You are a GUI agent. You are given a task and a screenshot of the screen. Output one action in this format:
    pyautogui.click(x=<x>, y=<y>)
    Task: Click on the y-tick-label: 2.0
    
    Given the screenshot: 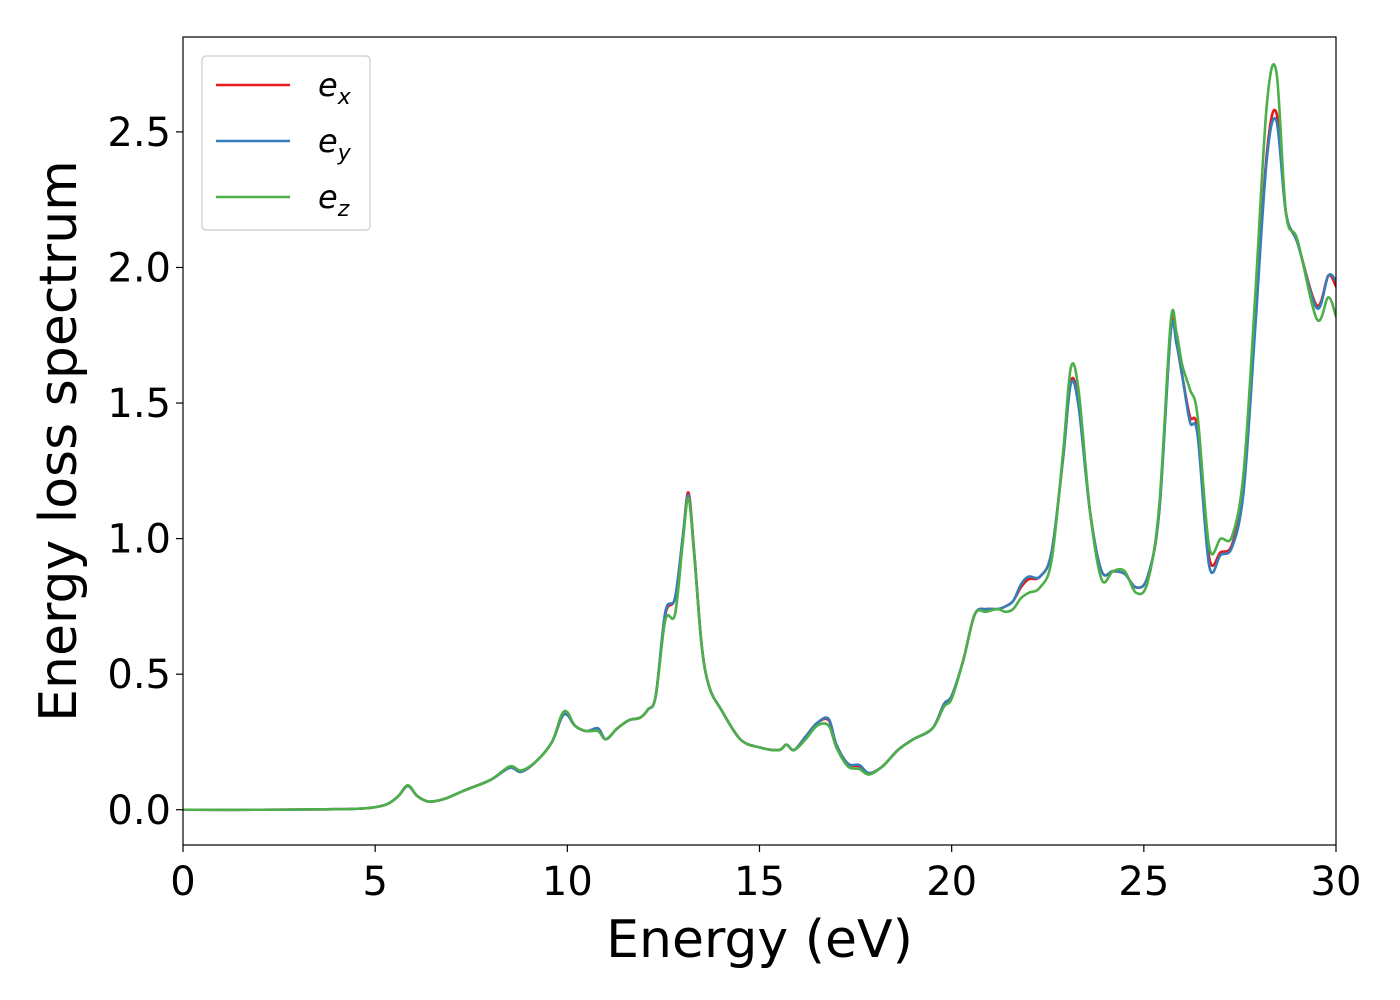 What is the action you would take?
    pyautogui.click(x=139, y=268)
    